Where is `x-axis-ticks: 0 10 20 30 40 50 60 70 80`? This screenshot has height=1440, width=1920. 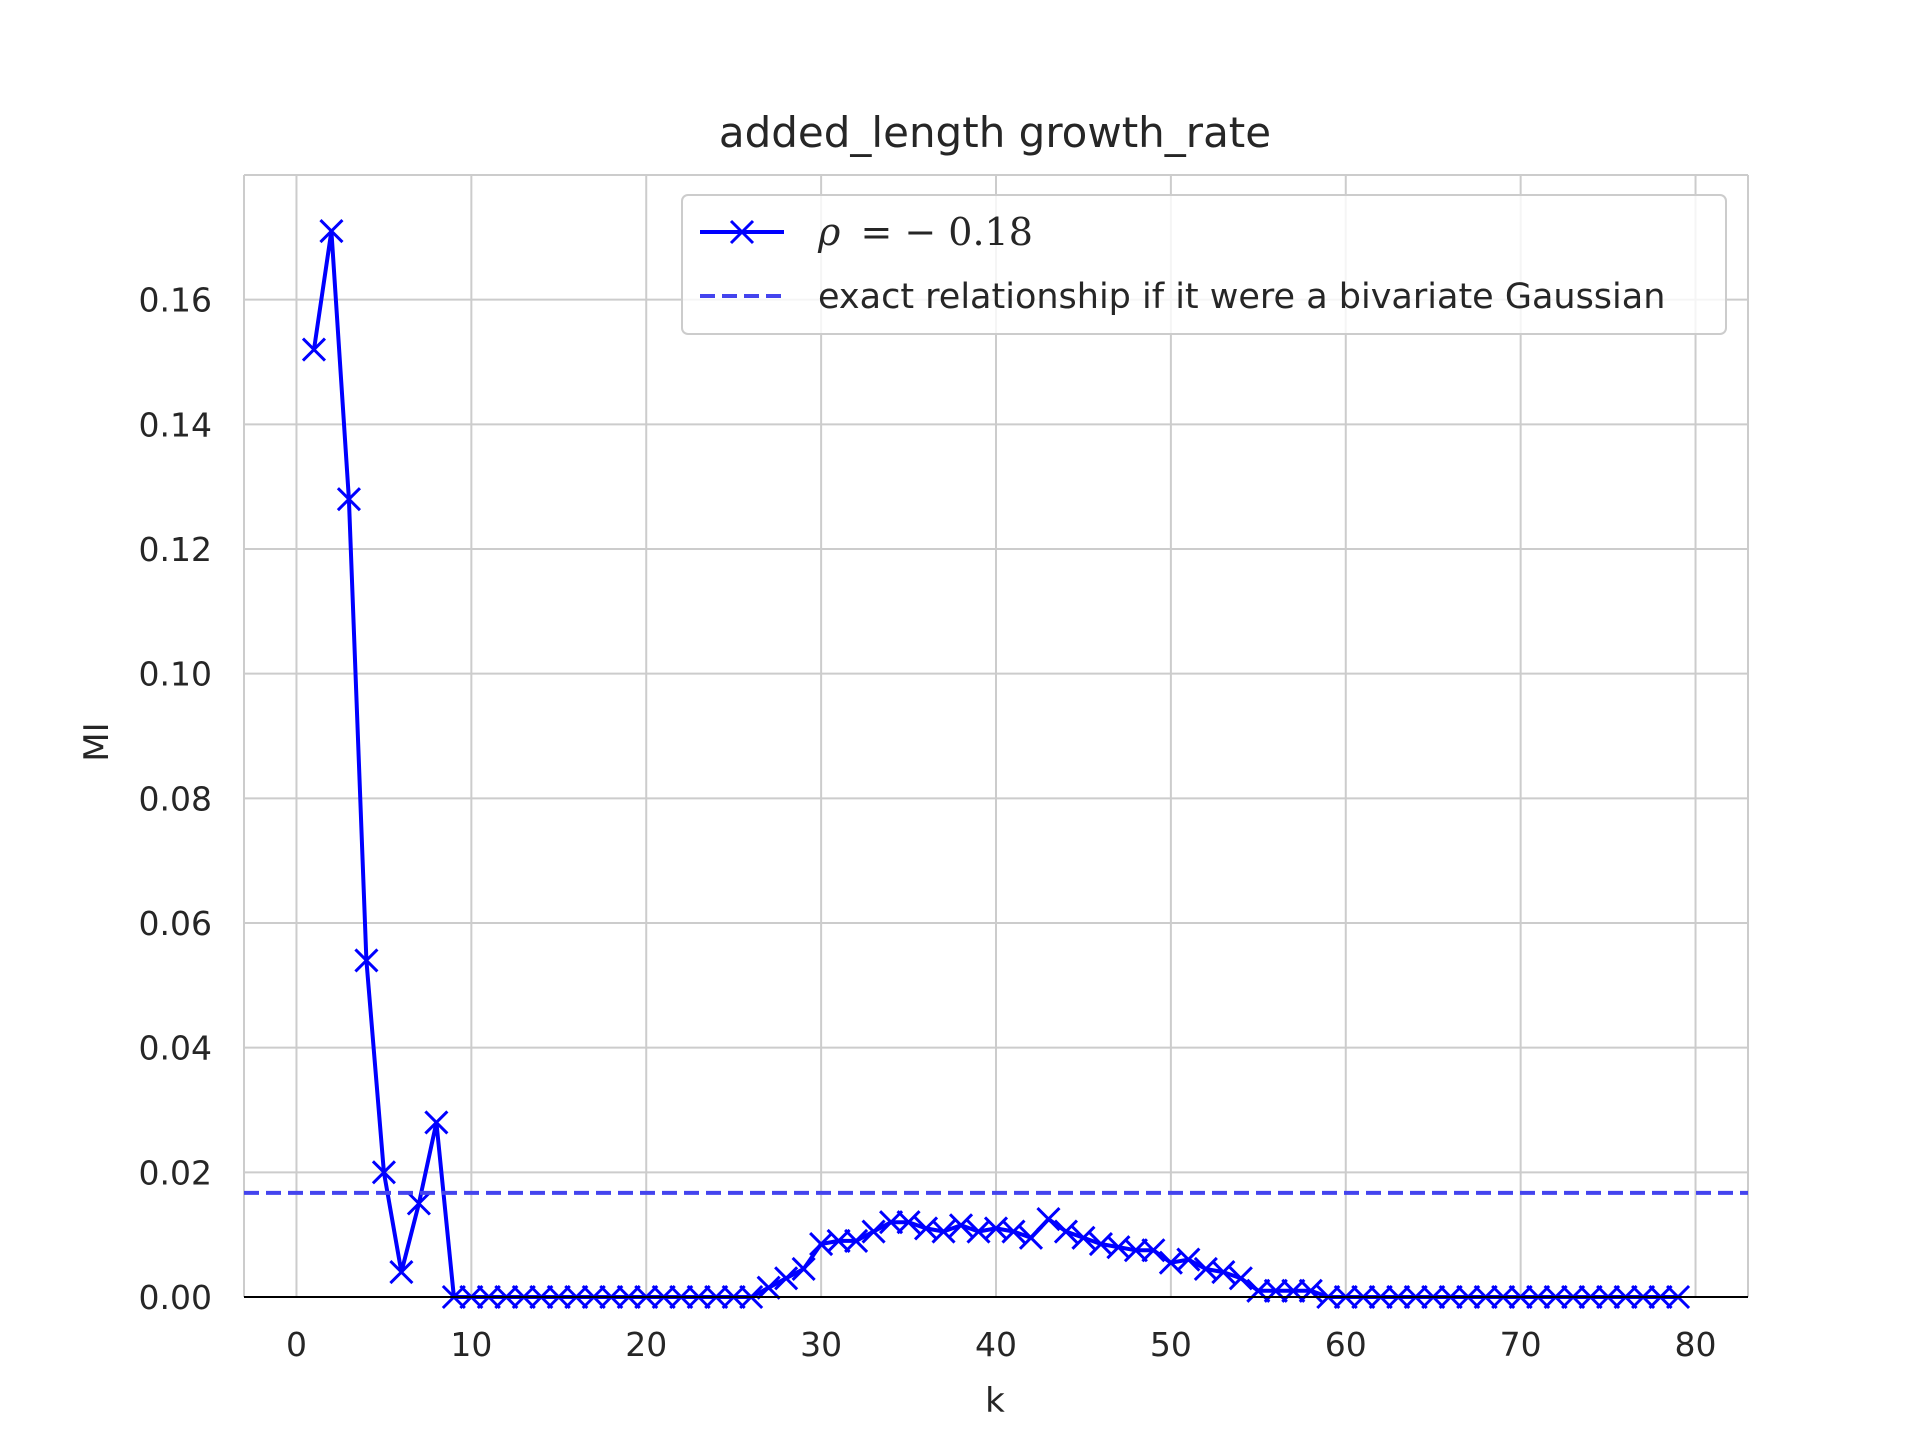 x-axis-ticks: 0 10 20 30 40 50 60 70 80 is located at coordinates (1001, 1344).